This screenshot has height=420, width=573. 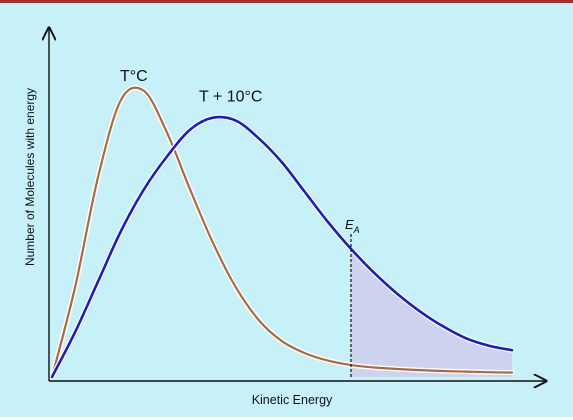 I want to click on series-label-t-plus-10: T + 10°C, so click(x=230, y=97).